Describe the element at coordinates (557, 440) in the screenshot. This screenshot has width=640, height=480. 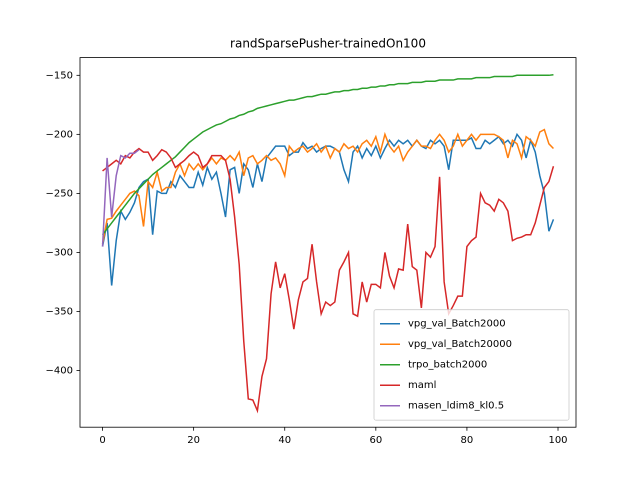
I see `x-tick-label: 100` at that location.